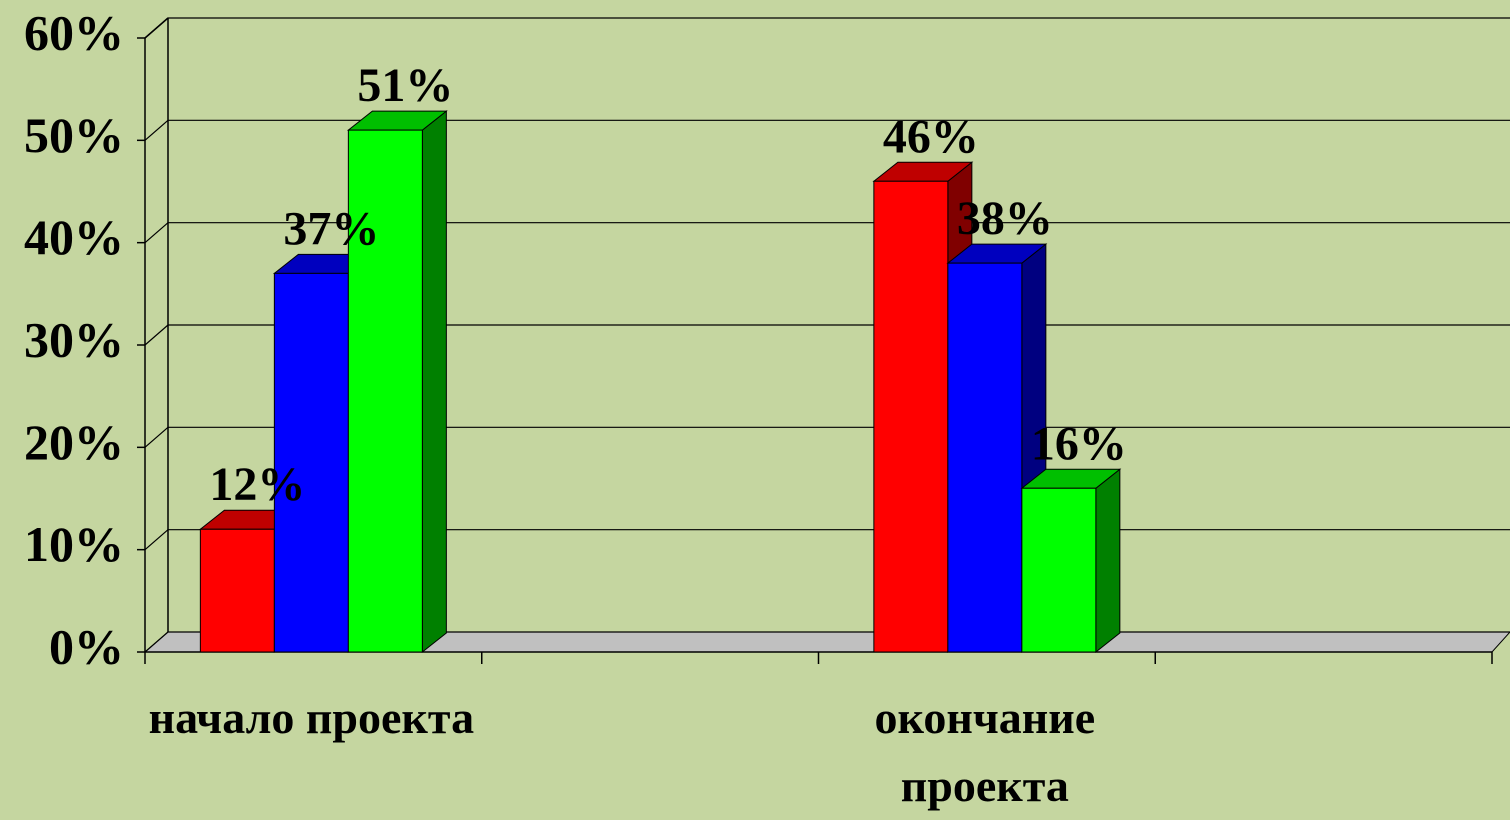 The height and width of the screenshot is (820, 1510). I want to click on data-label: 46%, so click(931, 136).